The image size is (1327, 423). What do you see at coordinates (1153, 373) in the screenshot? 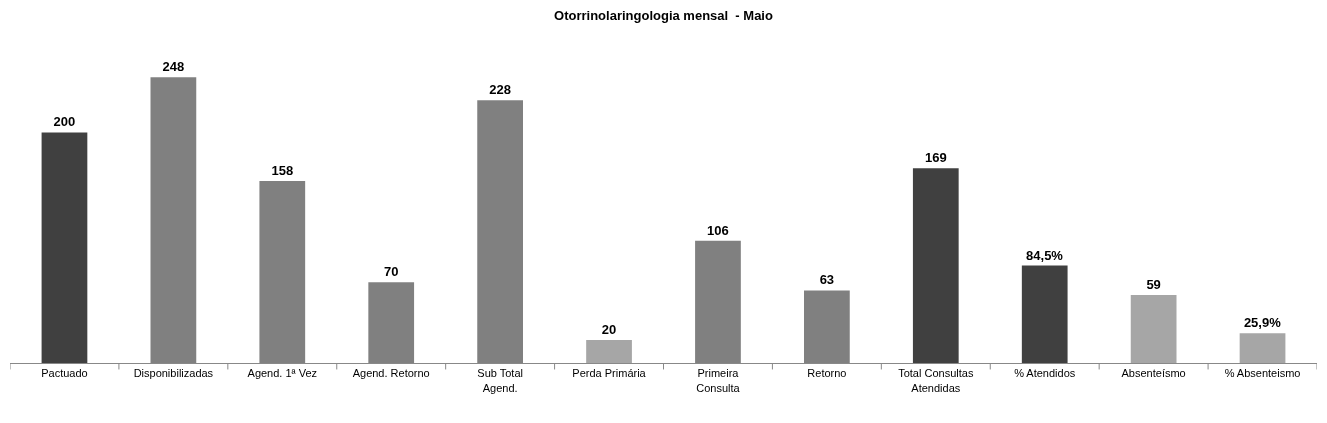
I see `x-tick-label: Absenteísmo` at bounding box center [1153, 373].